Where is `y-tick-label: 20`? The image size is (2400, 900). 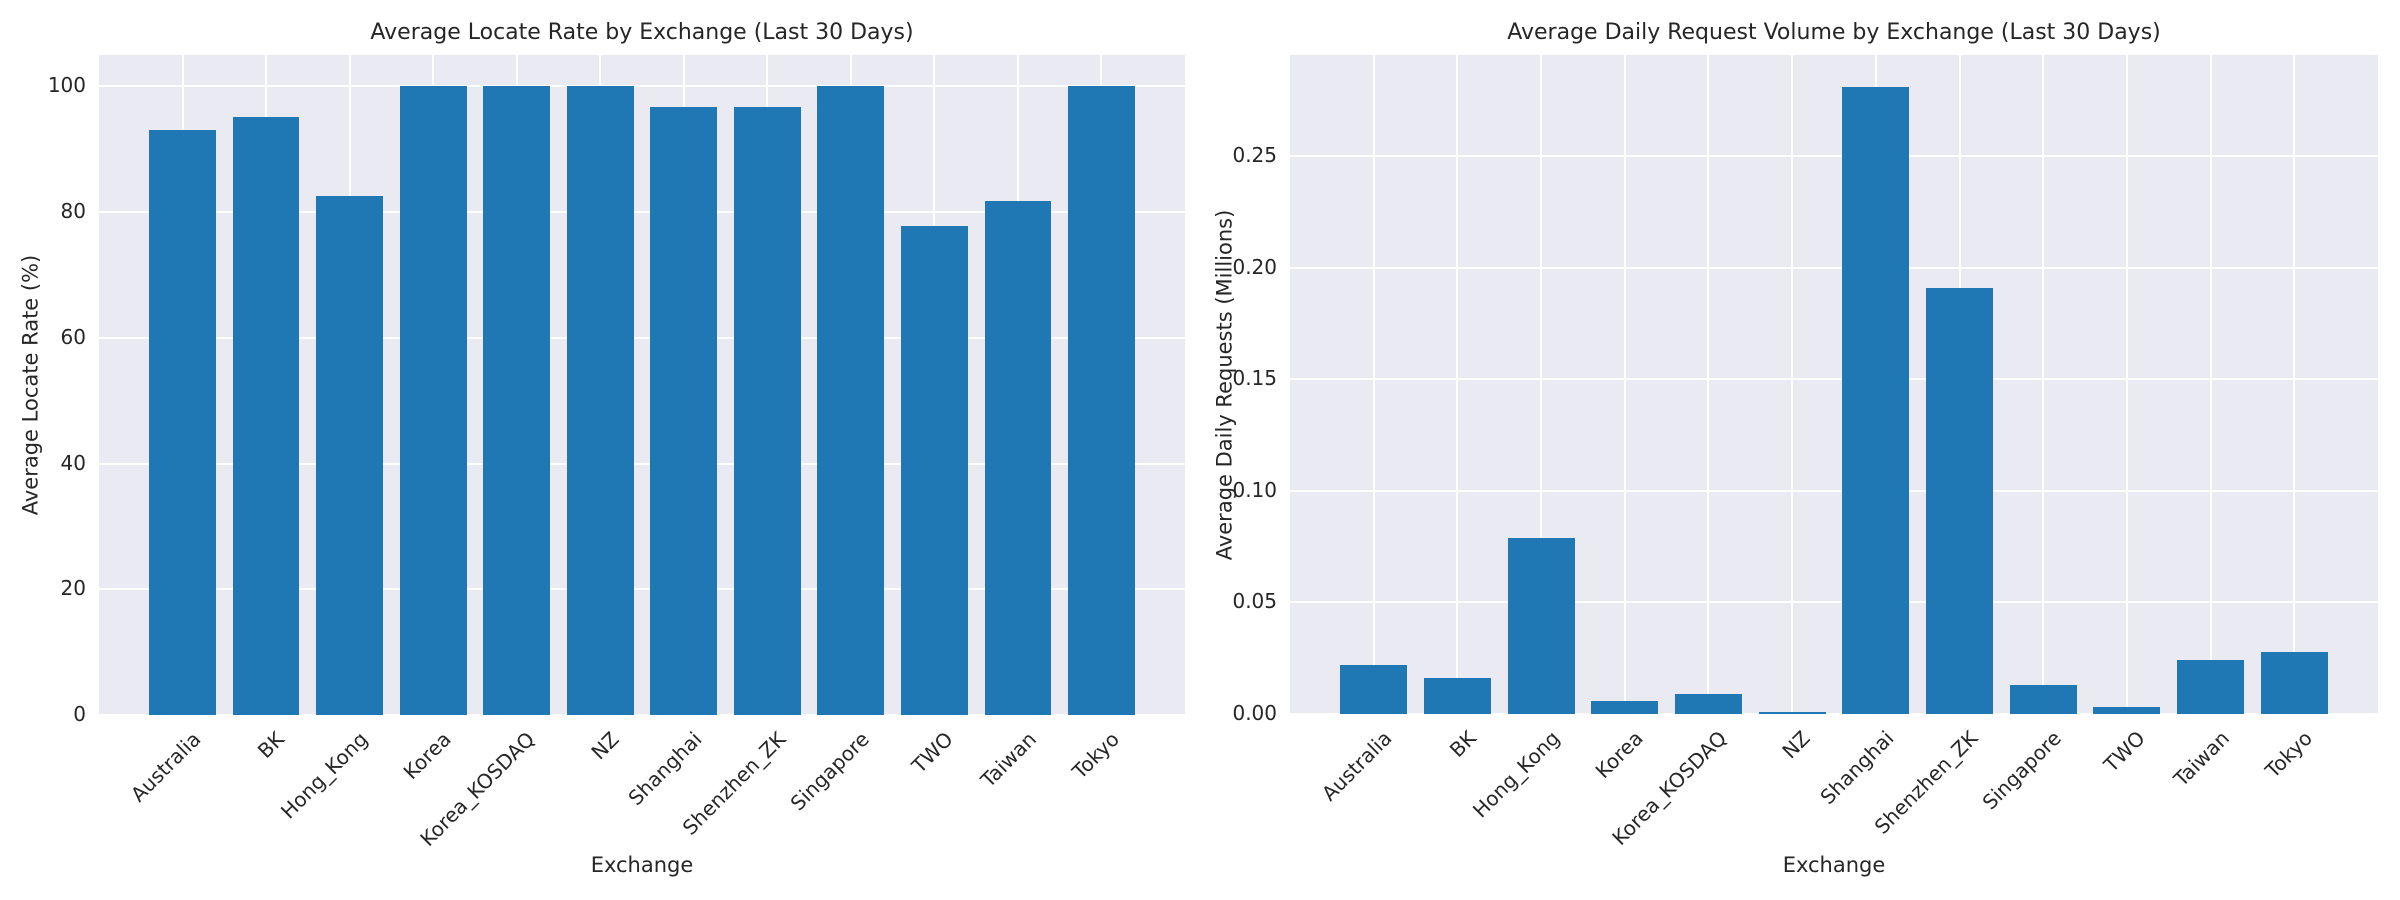 y-tick-label: 20 is located at coordinates (73, 588).